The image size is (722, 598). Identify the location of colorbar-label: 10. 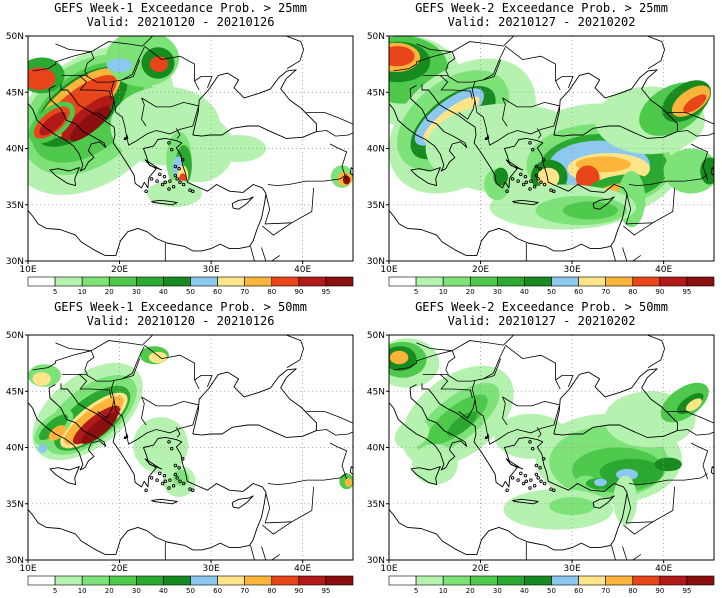
(443, 591).